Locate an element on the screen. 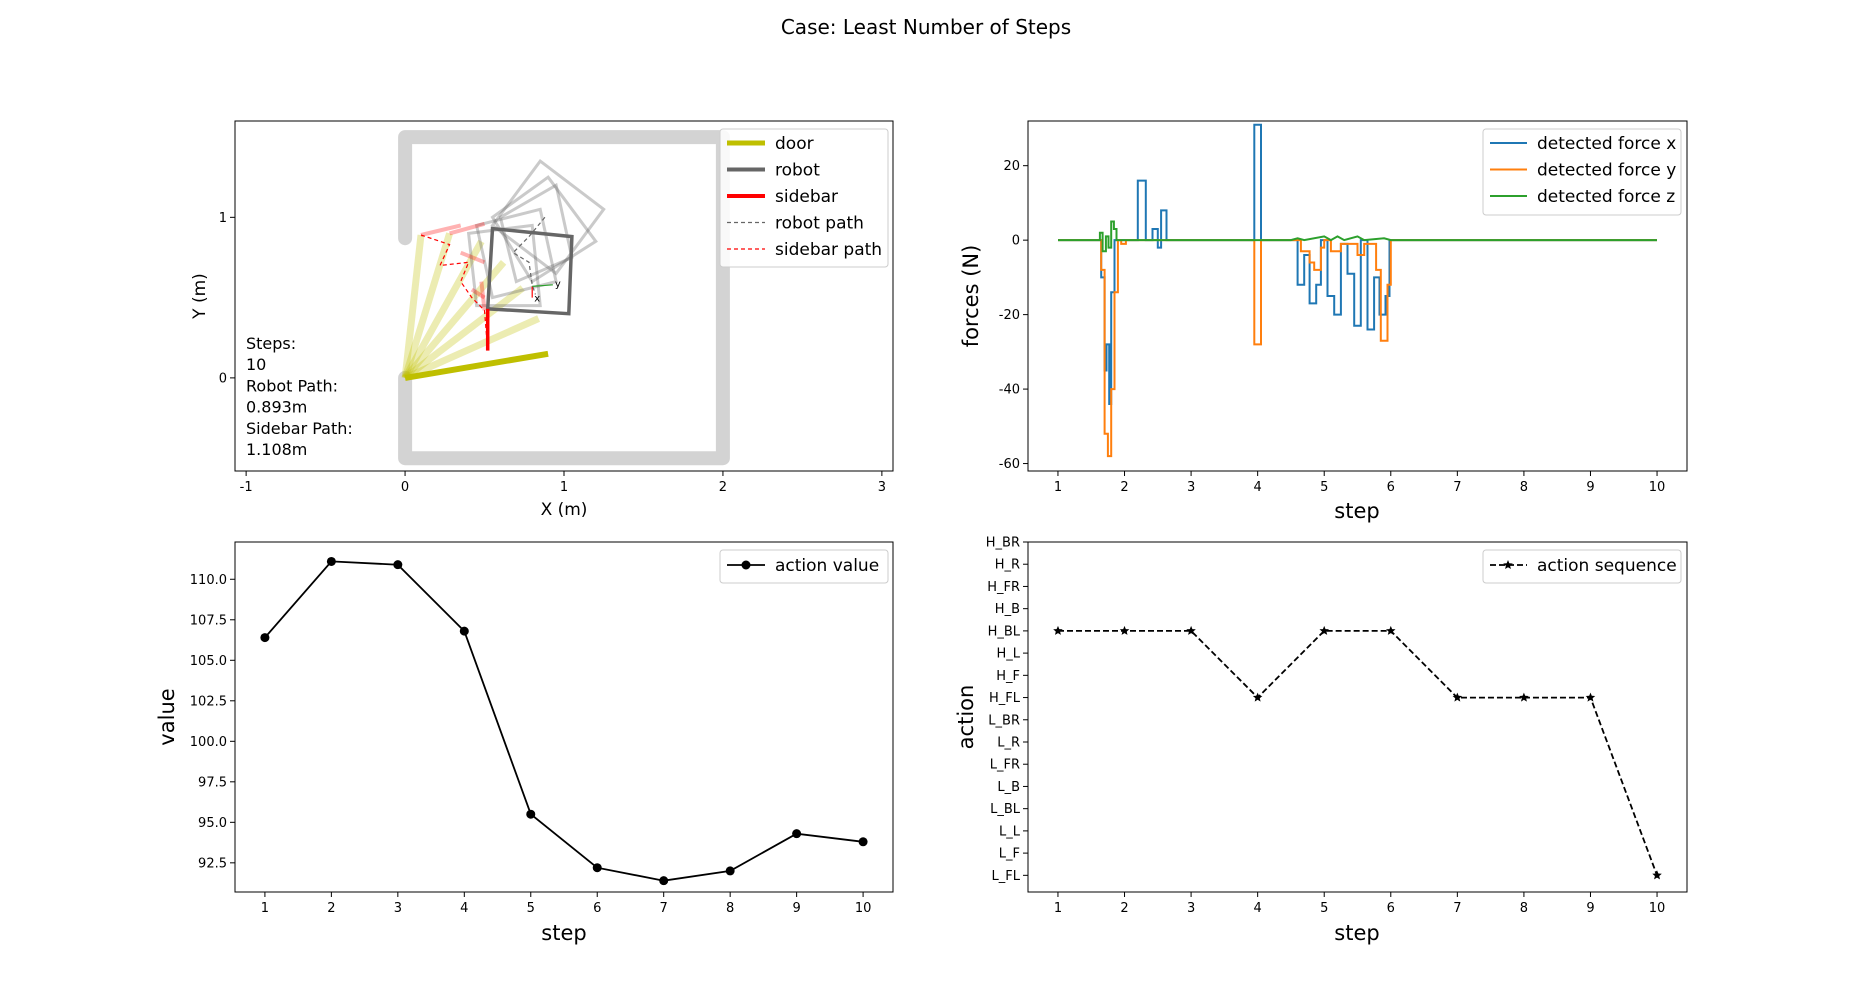  frame-y-axis is located at coordinates (542, 285).